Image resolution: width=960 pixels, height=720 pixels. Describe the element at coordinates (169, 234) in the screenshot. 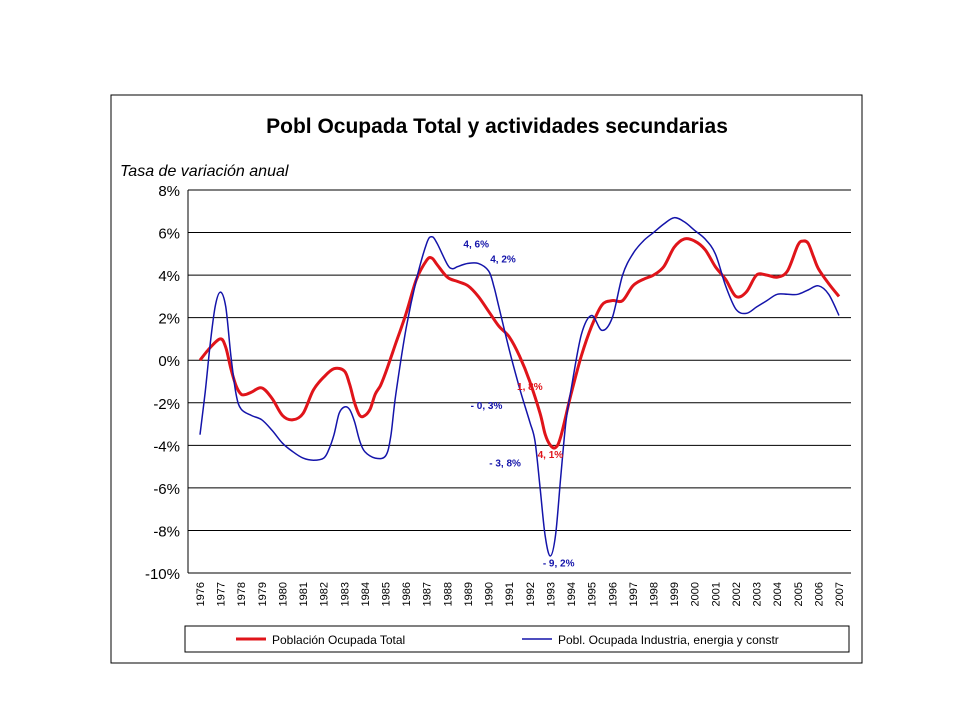

I see `y-tick-label: 6%` at that location.